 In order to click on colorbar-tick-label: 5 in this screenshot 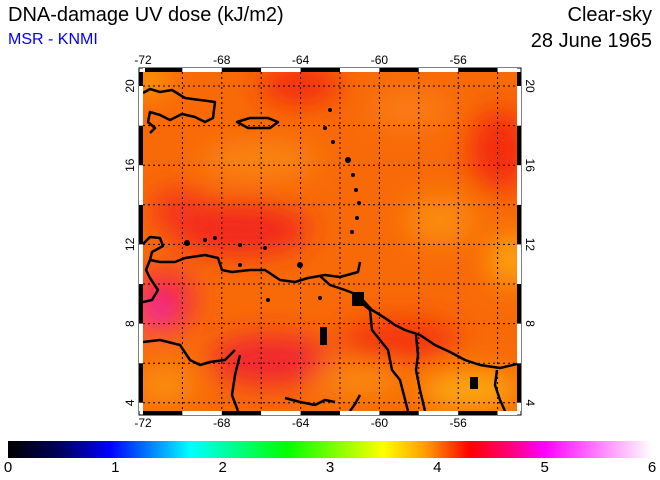, I will do `click(544, 467)`.